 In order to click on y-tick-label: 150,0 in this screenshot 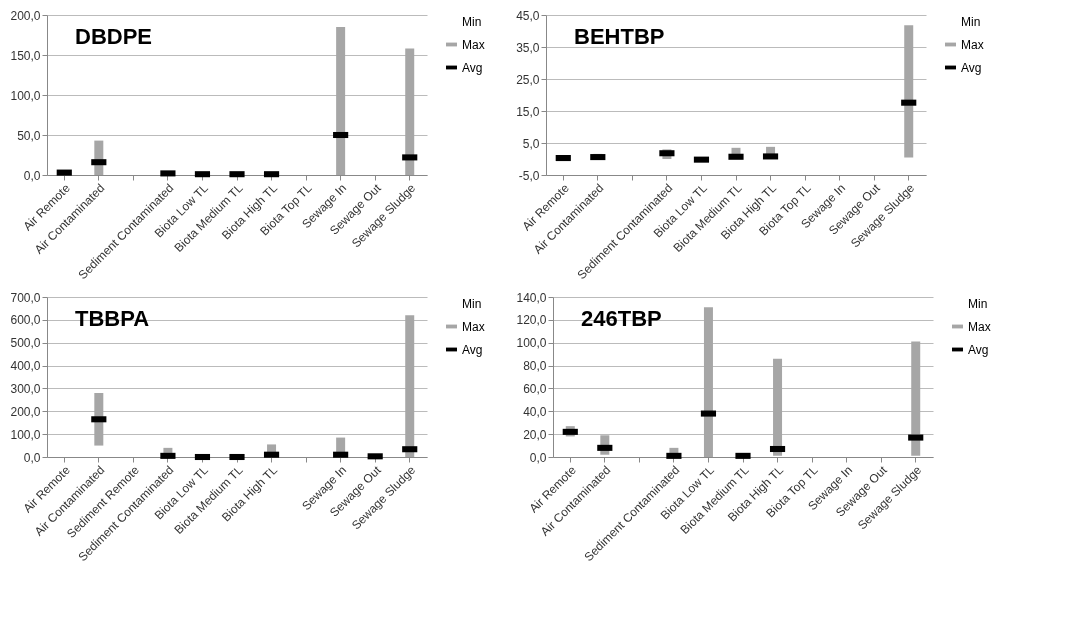, I will do `click(25, 55)`.